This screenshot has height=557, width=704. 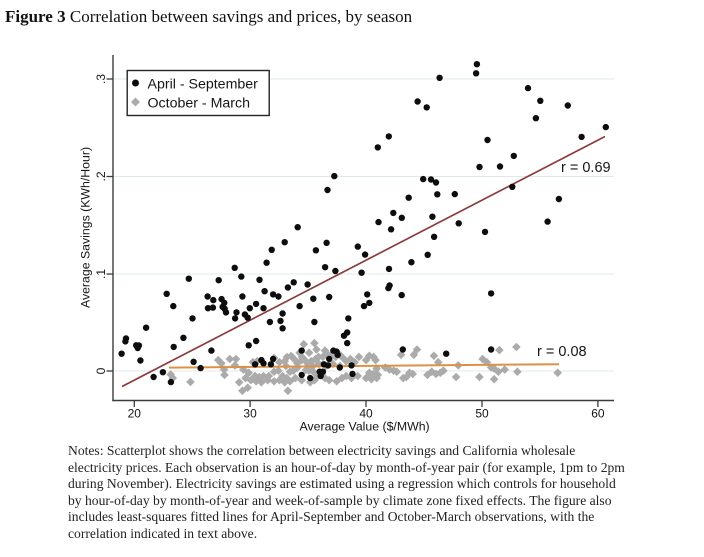 What do you see at coordinates (562, 352) in the screenshot?
I see `svg-text: r = 0.08` at bounding box center [562, 352].